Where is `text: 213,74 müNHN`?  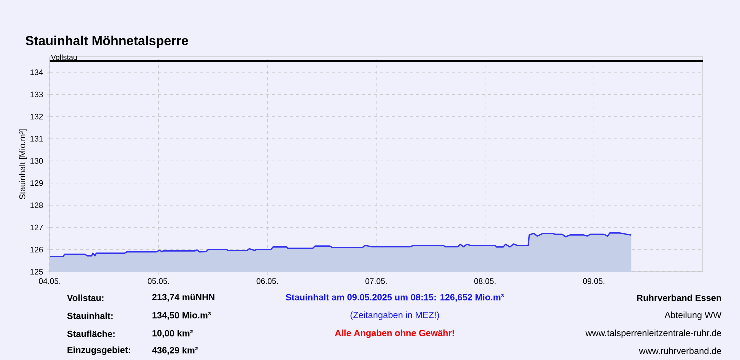 text: 213,74 müNHN is located at coordinates (183, 298).